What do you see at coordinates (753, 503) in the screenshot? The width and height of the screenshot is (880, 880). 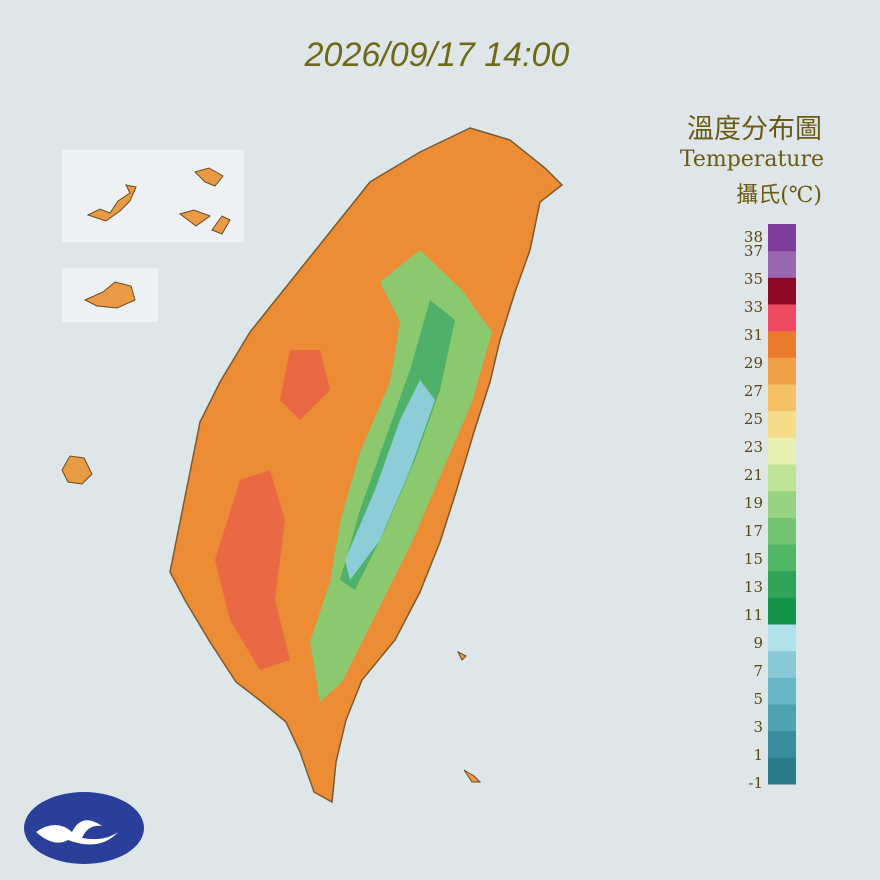 I see `legend-label: 19` at bounding box center [753, 503].